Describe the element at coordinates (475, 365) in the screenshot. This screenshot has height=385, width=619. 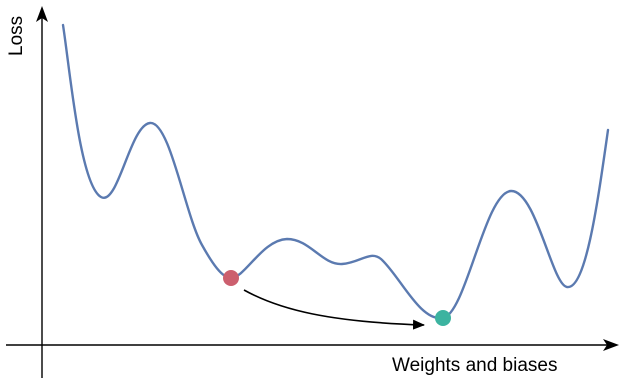
I see `x-axis-label: Weights and biases` at that location.